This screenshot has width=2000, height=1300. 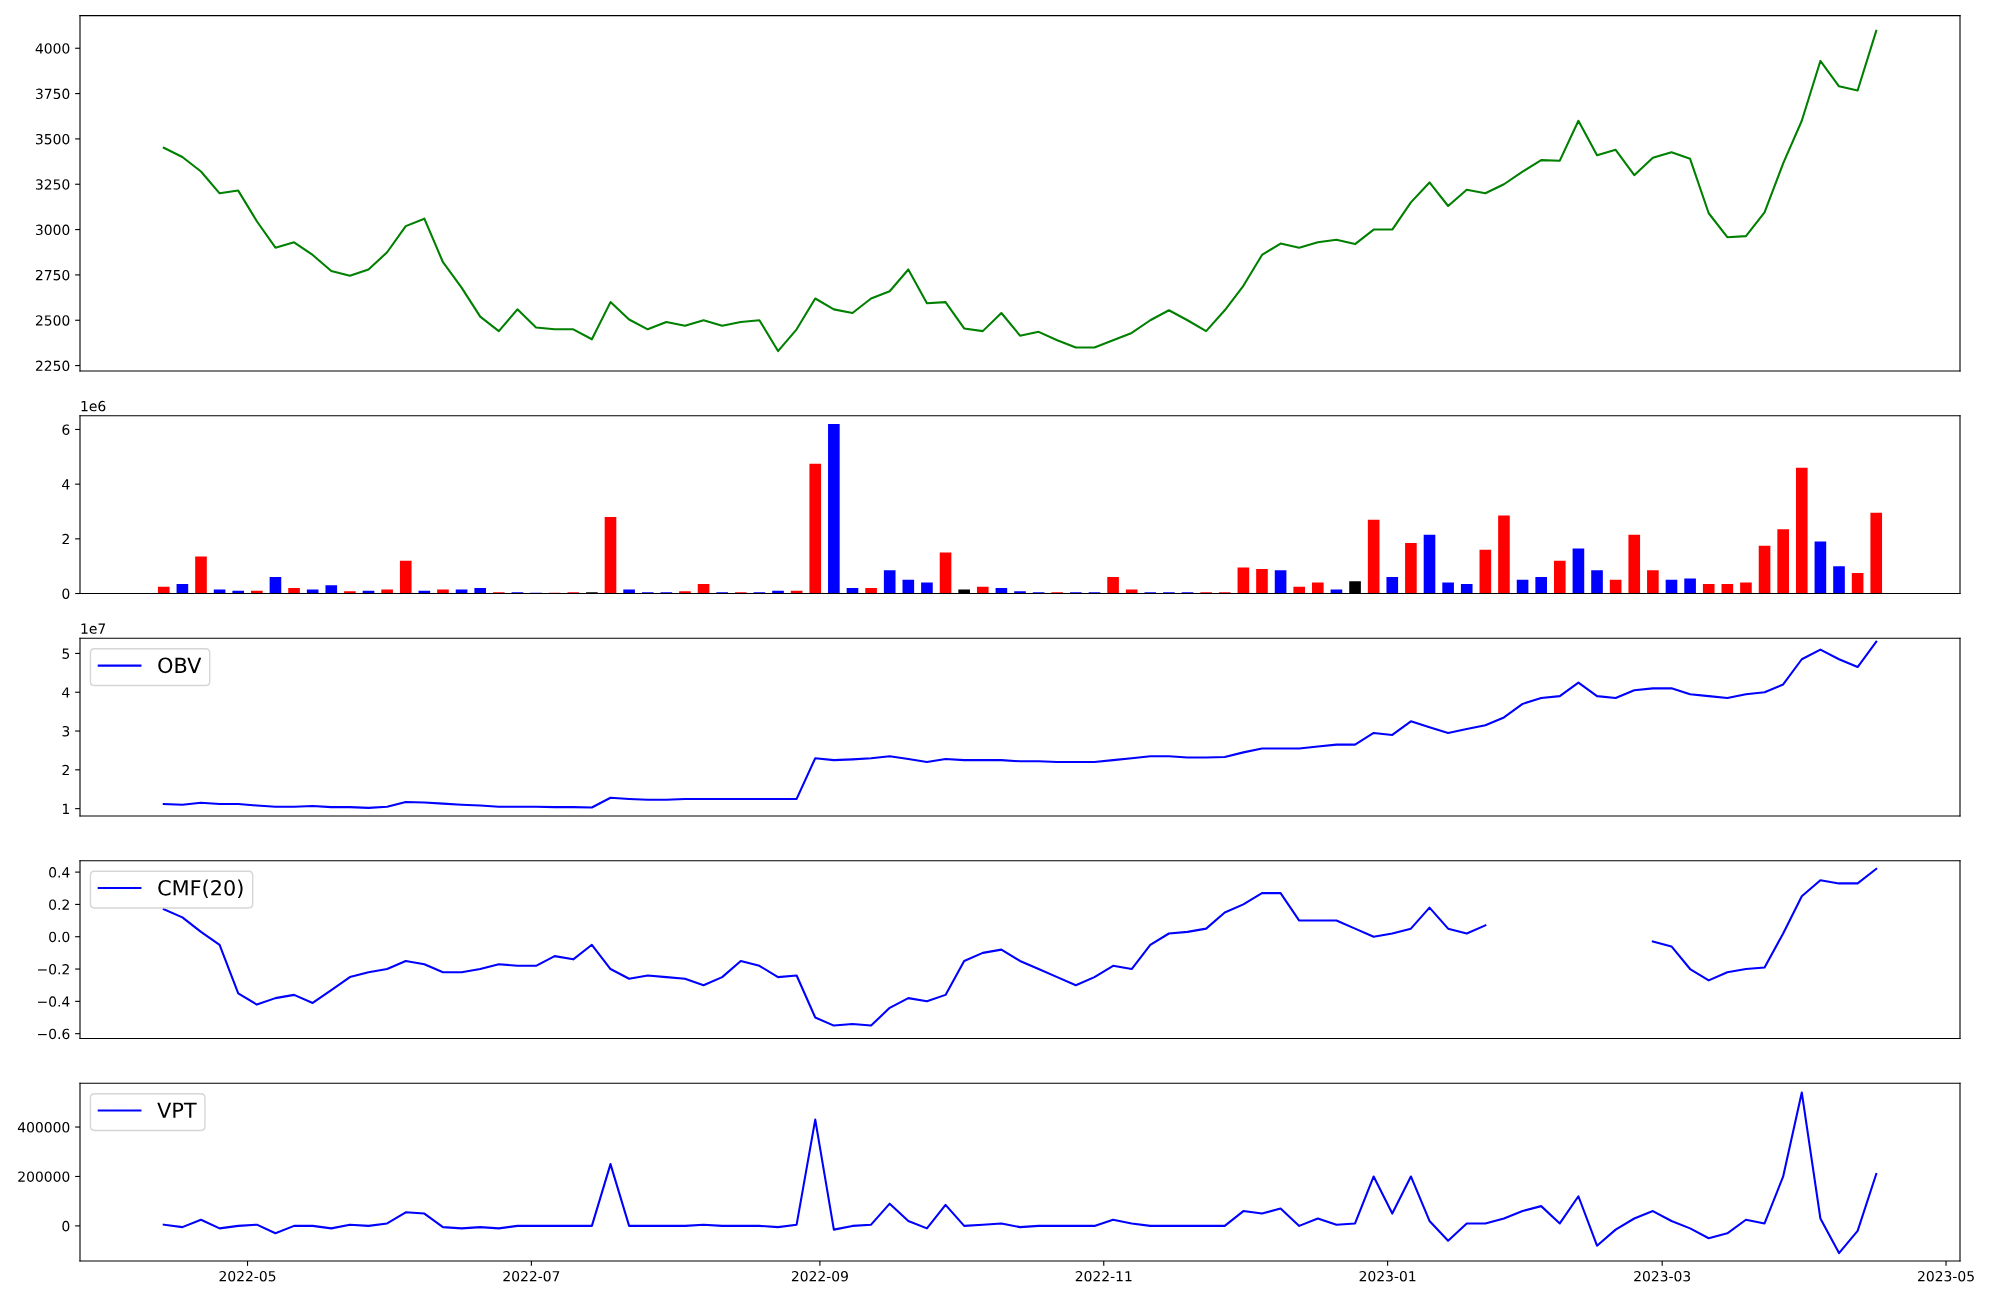 What do you see at coordinates (93, 628) in the screenshot?
I see `text: 1e7` at bounding box center [93, 628].